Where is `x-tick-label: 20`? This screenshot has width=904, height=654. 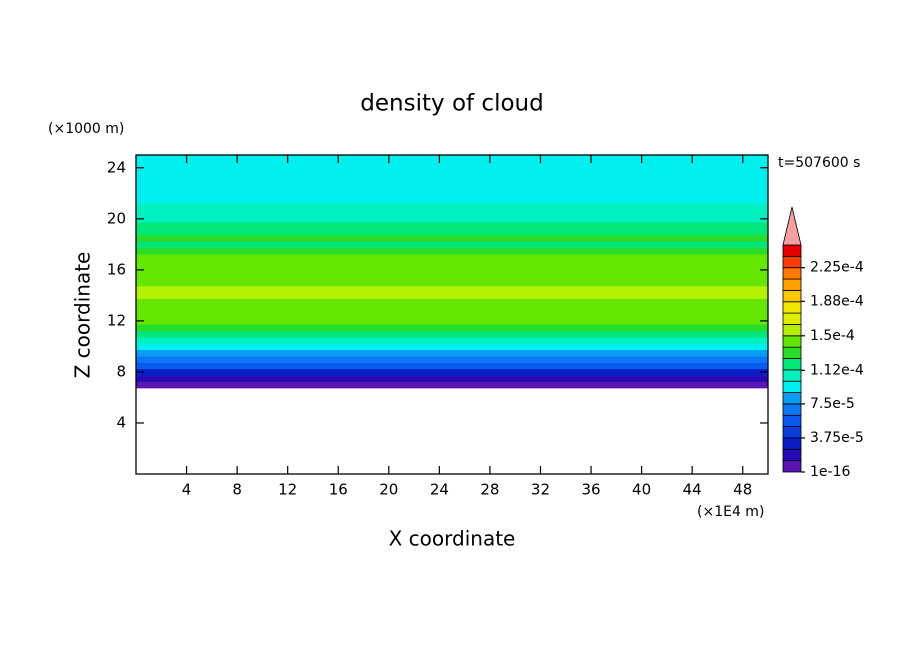 x-tick-label: 20 is located at coordinates (388, 490).